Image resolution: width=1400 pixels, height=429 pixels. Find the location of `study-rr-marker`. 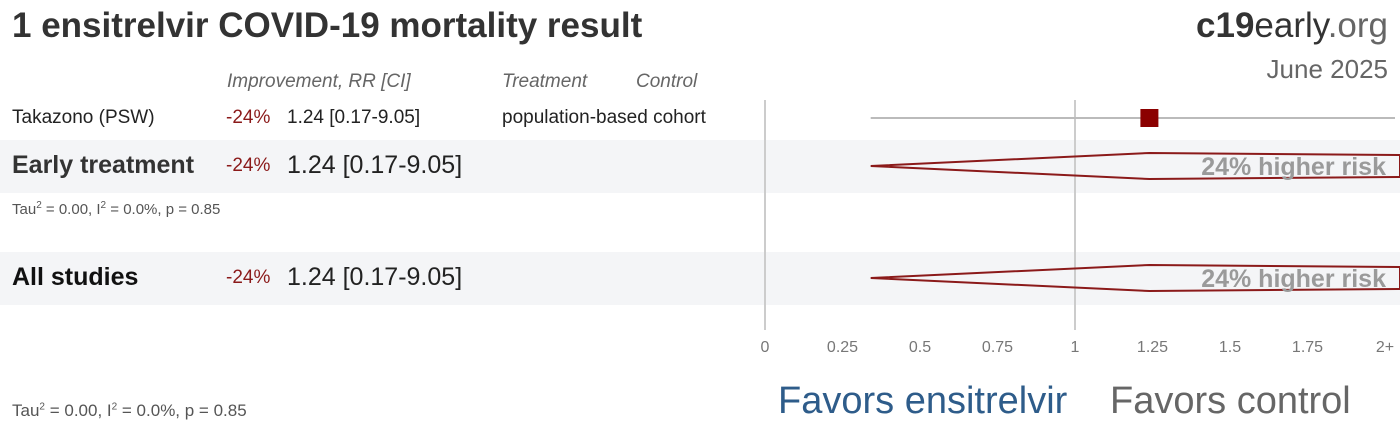

study-rr-marker is located at coordinates (1149, 118).